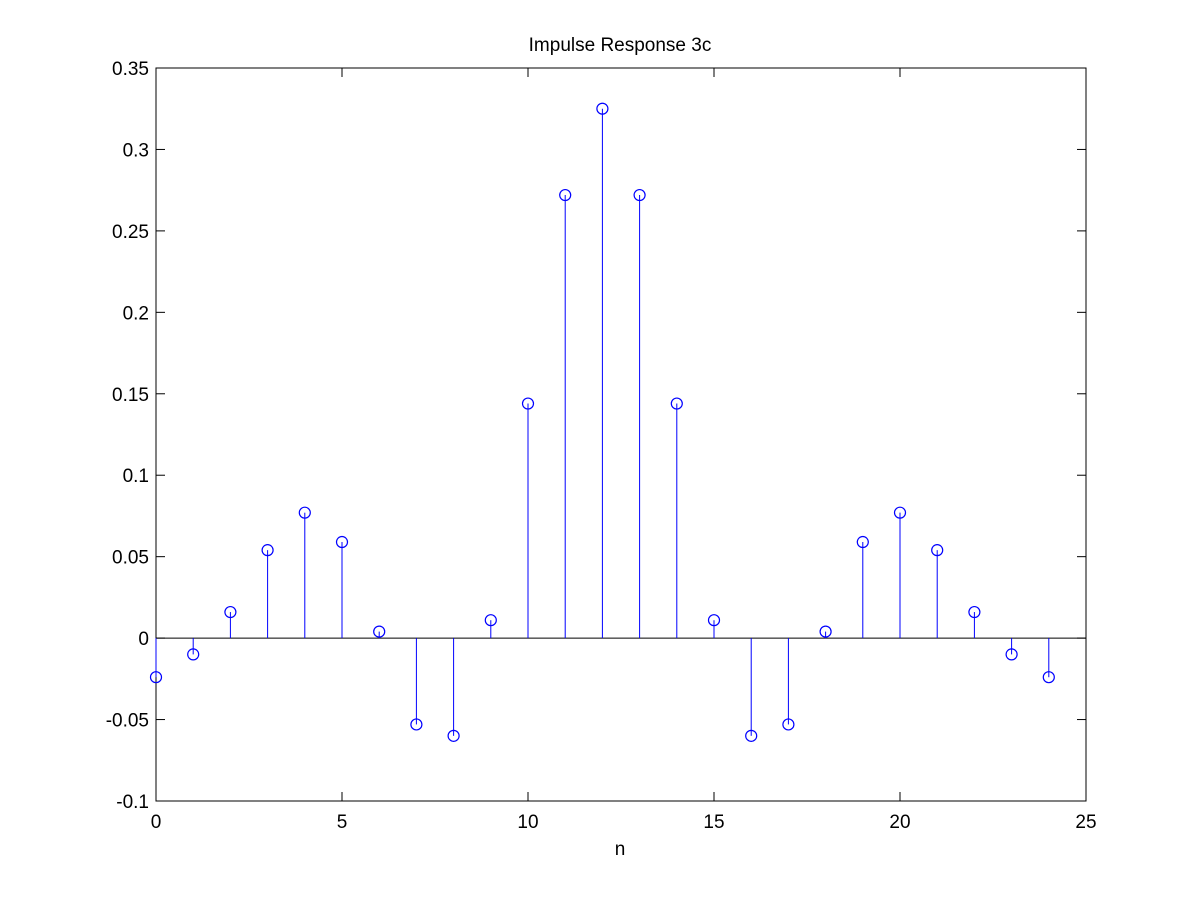 This screenshot has height=900, width=1200. Describe the element at coordinates (156, 822) in the screenshot. I see `x-tick-label: 0` at that location.